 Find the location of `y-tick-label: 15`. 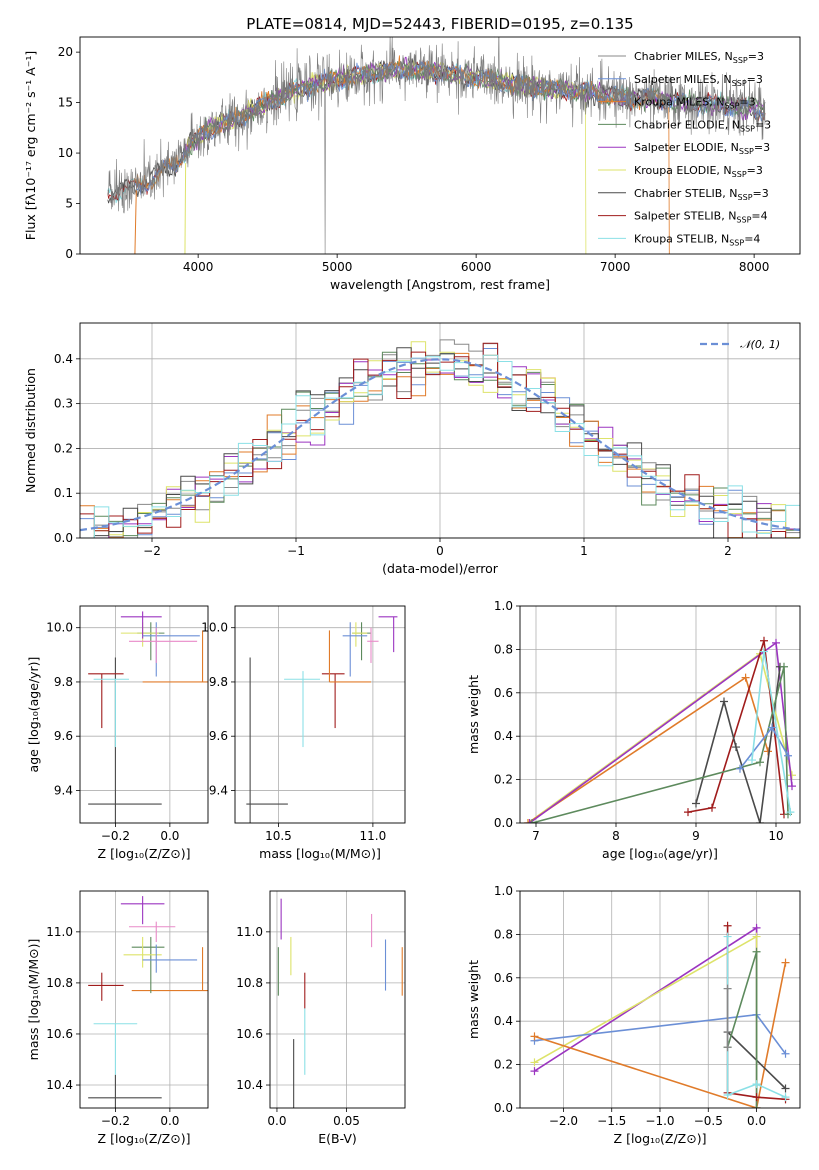

y-tick-label: 15 is located at coordinates (65, 103).